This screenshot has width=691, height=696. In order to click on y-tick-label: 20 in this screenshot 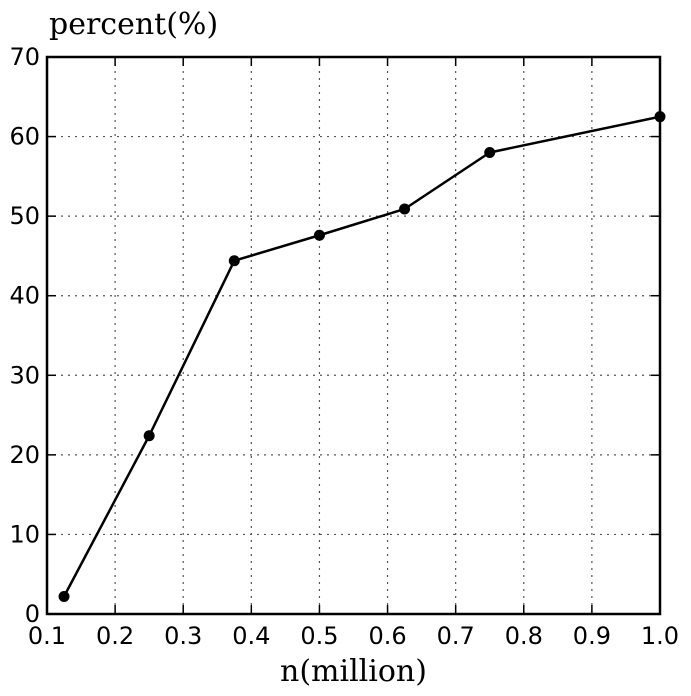, I will do `click(24, 455)`.